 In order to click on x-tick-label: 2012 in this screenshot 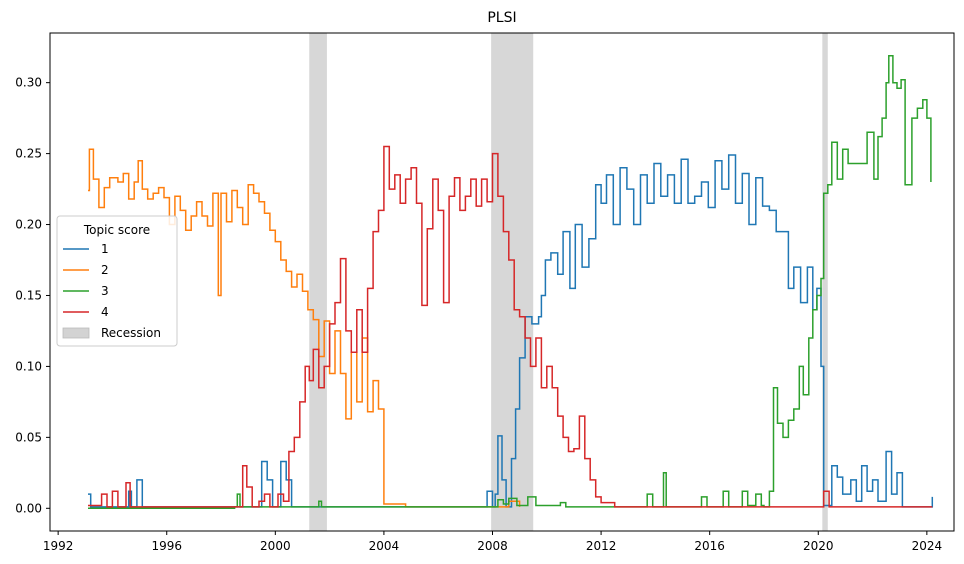, I will do `click(601, 546)`.